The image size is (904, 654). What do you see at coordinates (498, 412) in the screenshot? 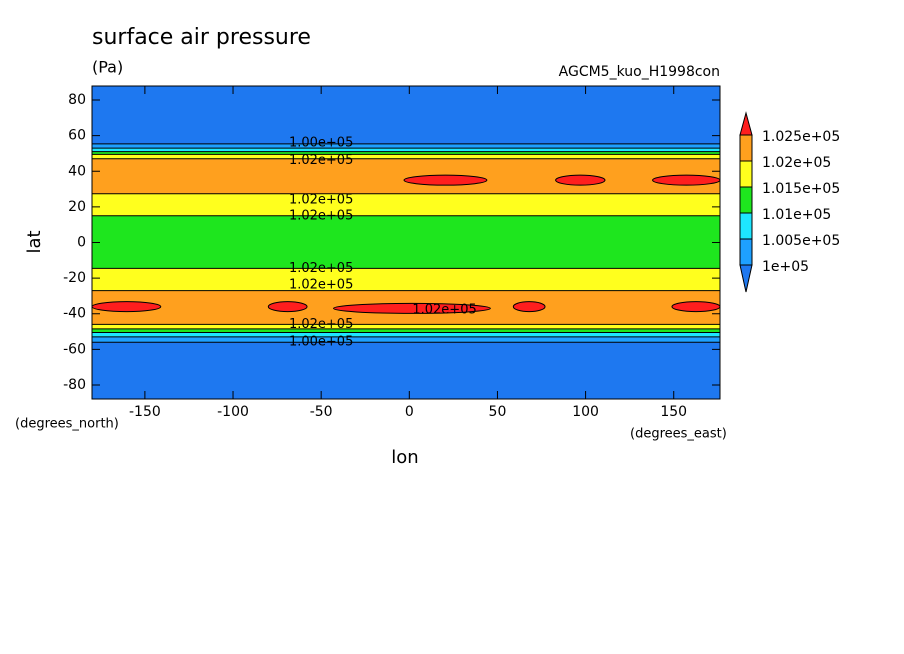
I see `x-tick-label: 50` at bounding box center [498, 412].